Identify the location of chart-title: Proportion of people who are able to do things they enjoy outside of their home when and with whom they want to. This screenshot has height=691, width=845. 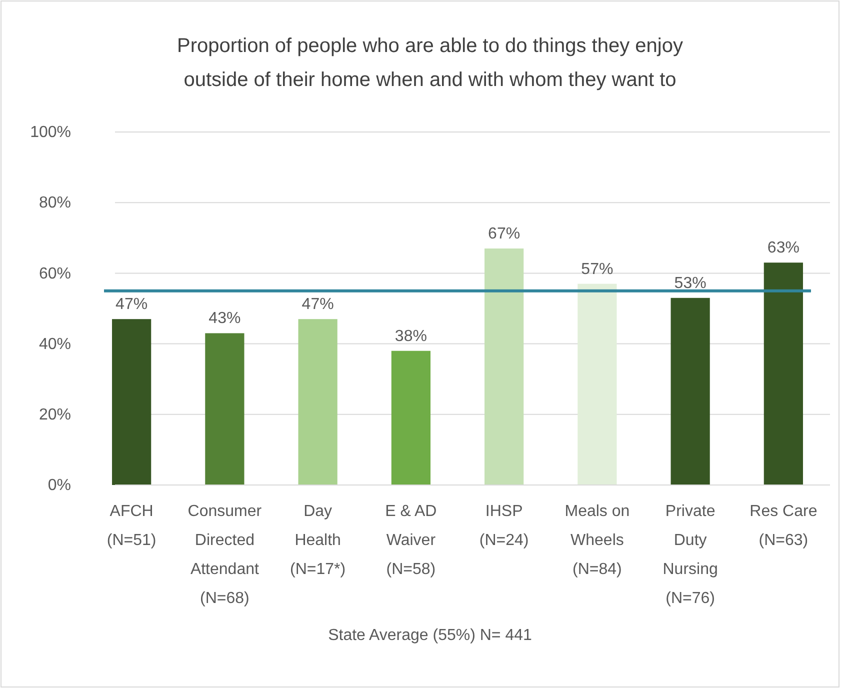
(430, 63).